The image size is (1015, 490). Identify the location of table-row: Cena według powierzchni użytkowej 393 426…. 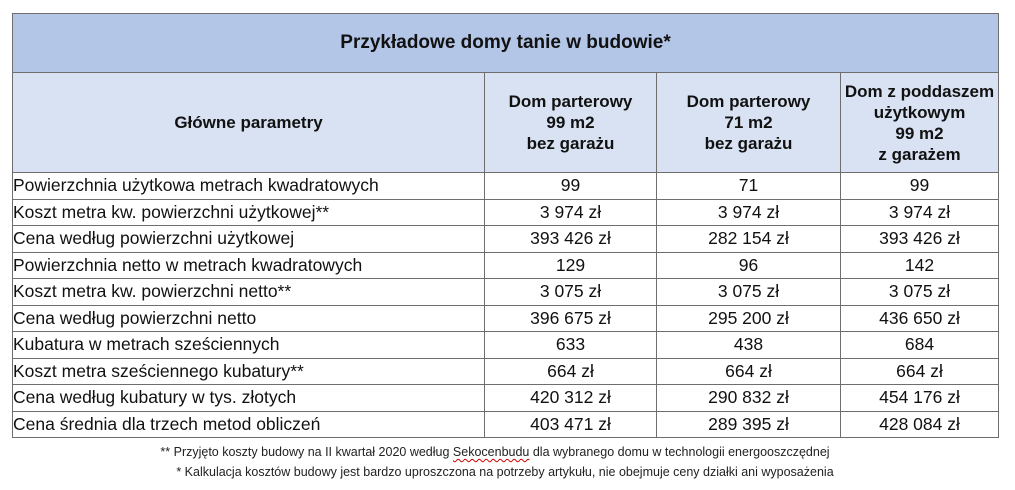
(506, 239).